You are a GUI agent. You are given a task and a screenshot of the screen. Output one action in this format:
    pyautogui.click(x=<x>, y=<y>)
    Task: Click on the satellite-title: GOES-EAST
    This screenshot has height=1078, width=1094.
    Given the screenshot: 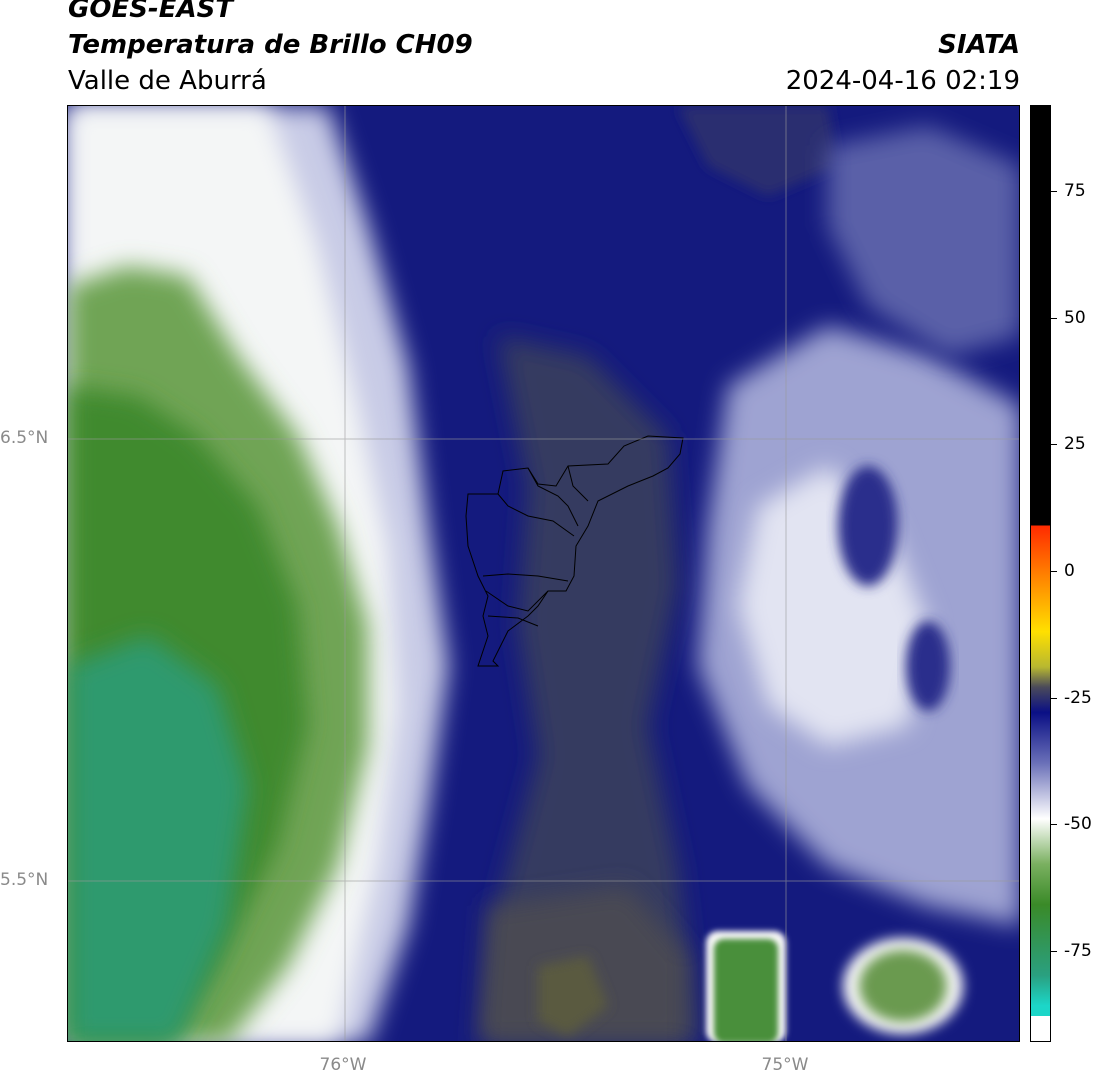 What is the action you would take?
    pyautogui.click(x=151, y=12)
    